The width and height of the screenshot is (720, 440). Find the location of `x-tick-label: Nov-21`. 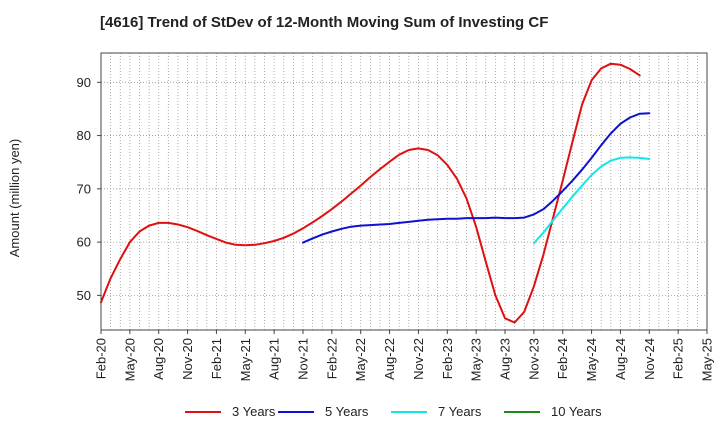

x-tick-label: Nov-21 is located at coordinates (303, 359).